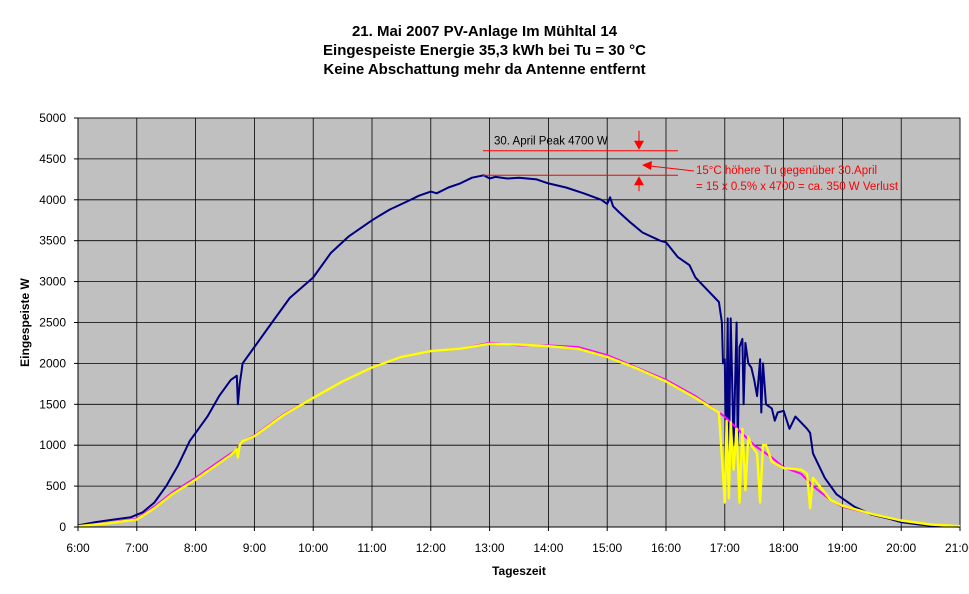  Describe the element at coordinates (639, 145) in the screenshot. I see `arrow-down-icon` at that location.